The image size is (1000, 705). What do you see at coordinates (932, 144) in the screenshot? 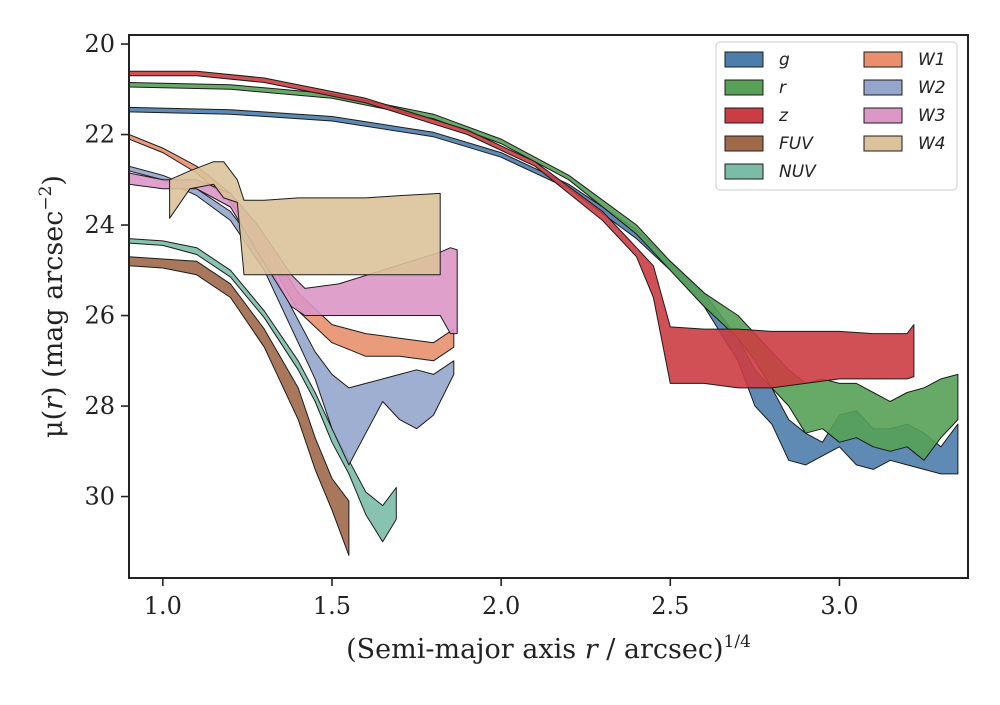
I see `legend-label-w4: W4` at bounding box center [932, 144].